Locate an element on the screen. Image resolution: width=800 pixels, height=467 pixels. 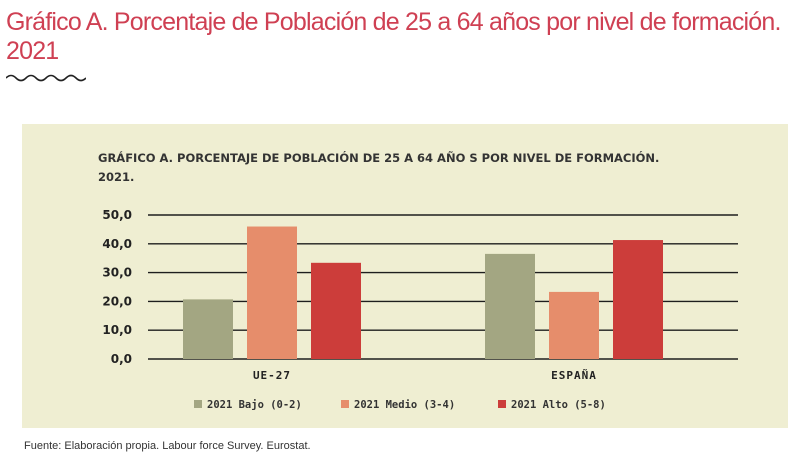
y-tick-label: 40,0 is located at coordinates (117, 244).